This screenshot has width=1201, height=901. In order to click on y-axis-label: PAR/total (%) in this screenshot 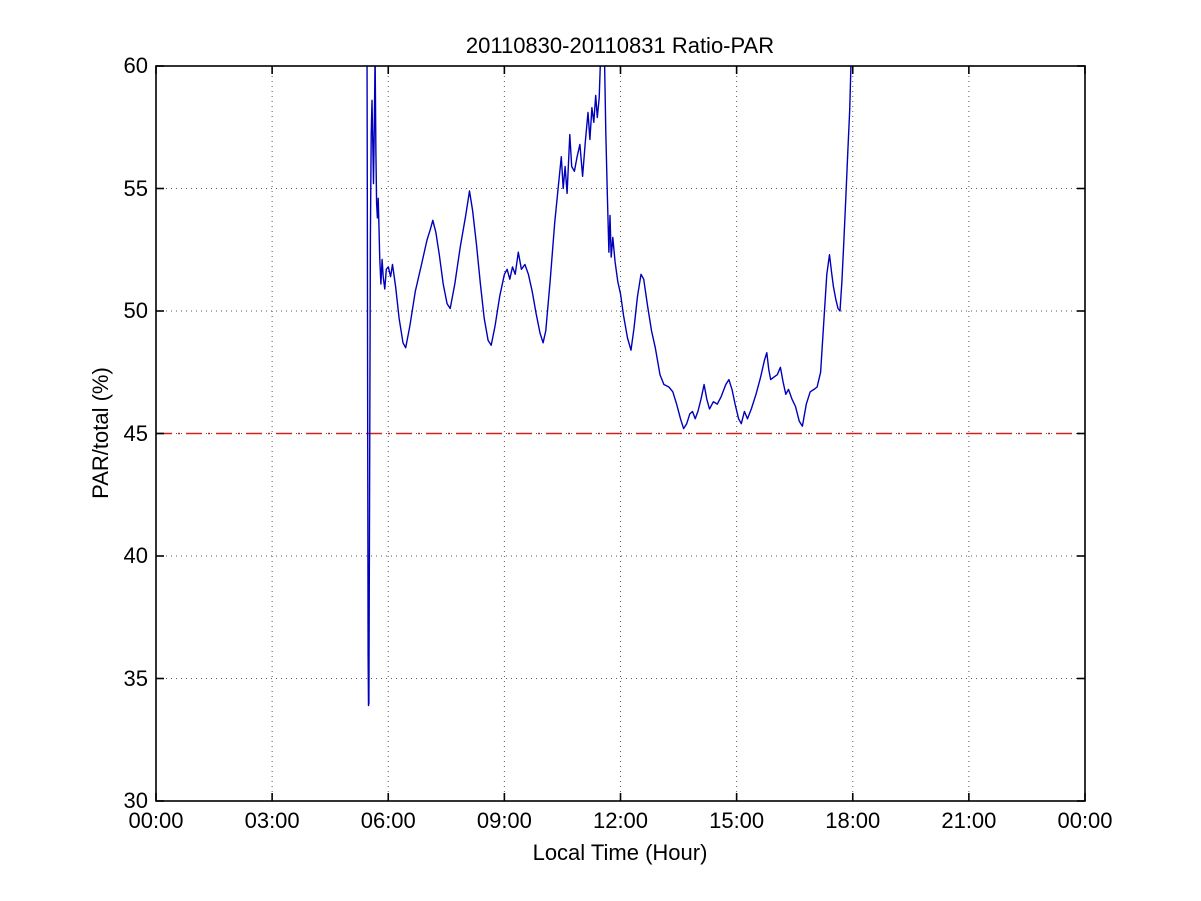, I will do `click(100, 433)`.